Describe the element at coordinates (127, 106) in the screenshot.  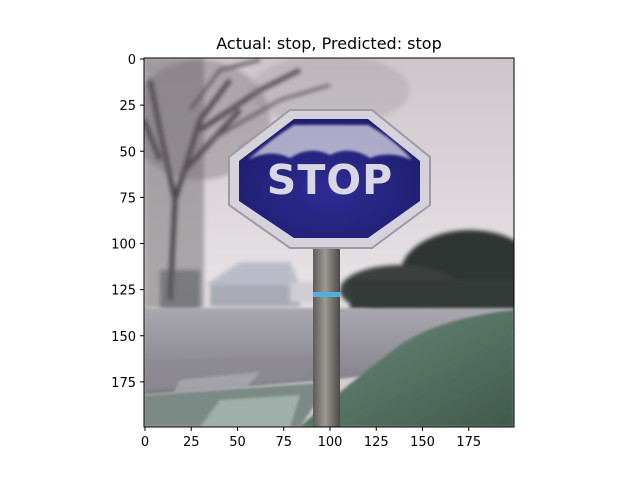
I see `y-tick-label: 25` at that location.